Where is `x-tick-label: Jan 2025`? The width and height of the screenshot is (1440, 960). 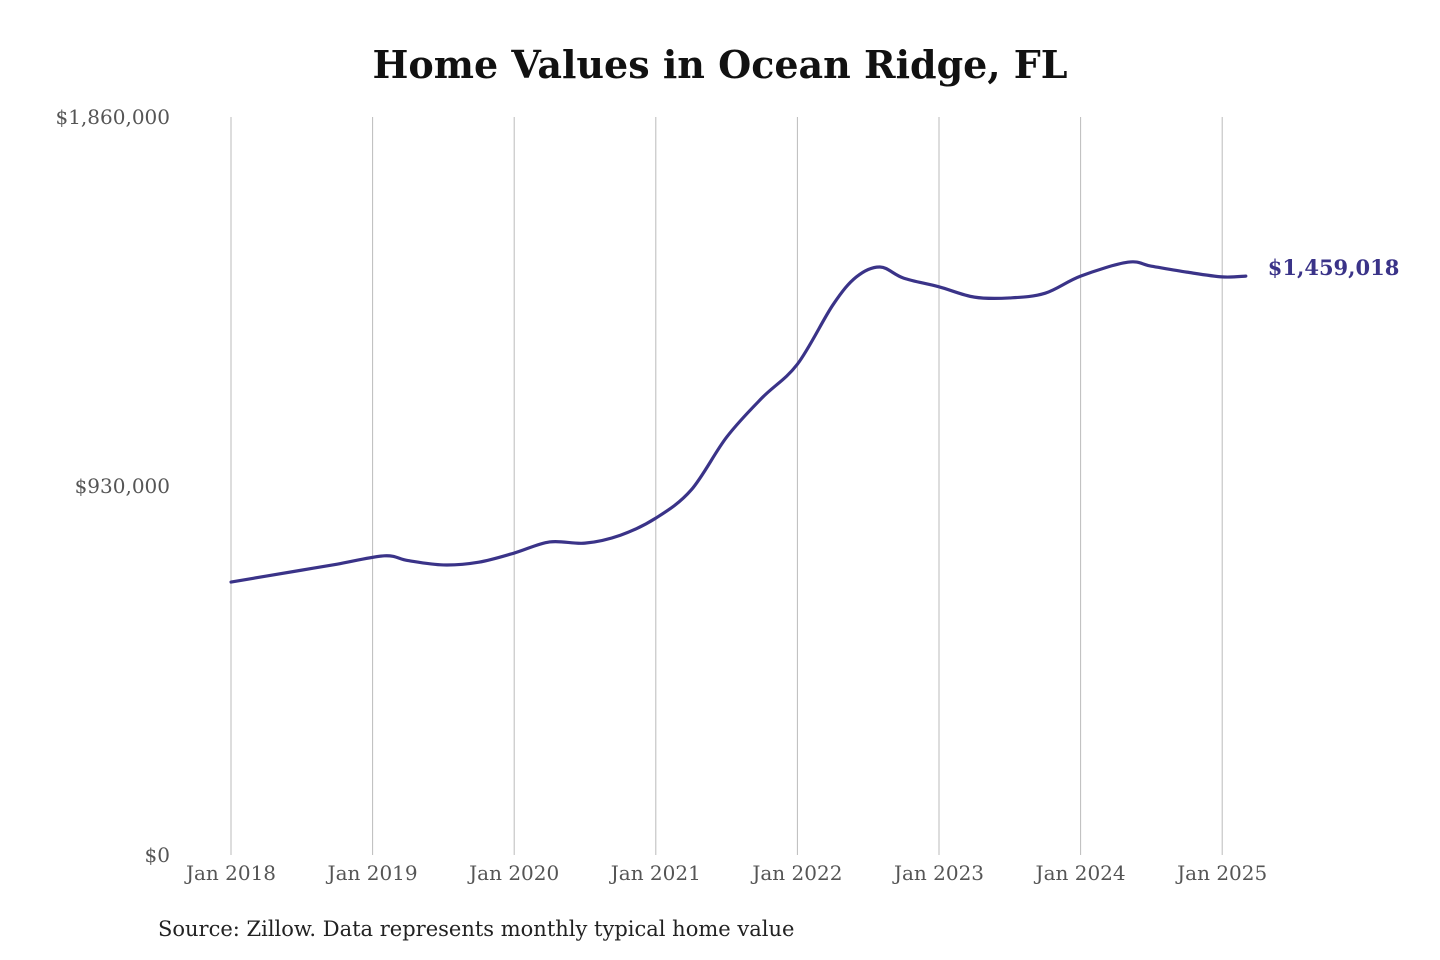 x-tick-label: Jan 2025 is located at coordinates (1221, 873).